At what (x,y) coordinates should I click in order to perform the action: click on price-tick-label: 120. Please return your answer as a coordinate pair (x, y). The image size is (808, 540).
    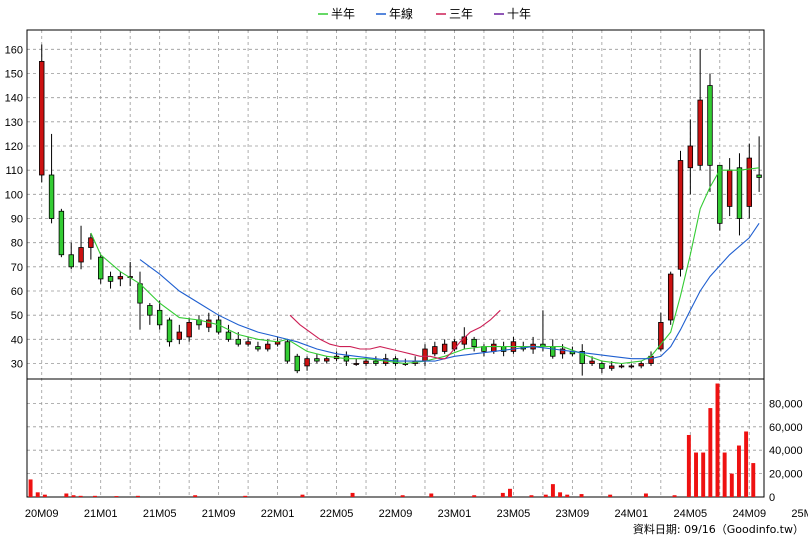
    Looking at the image, I should click on (14, 147).